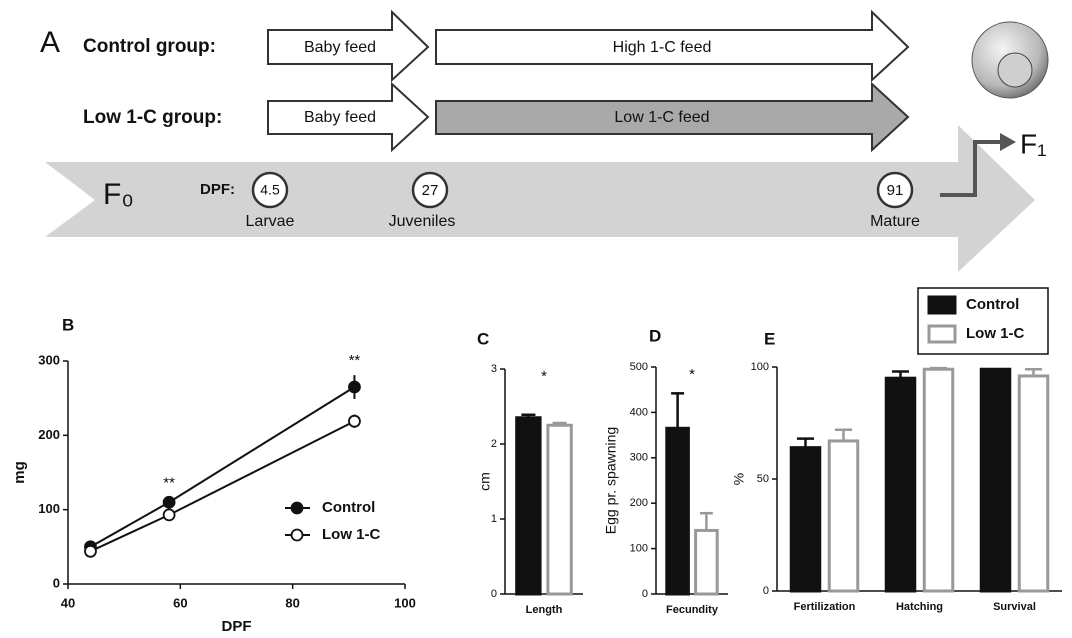  What do you see at coordinates (494, 369) in the screenshot?
I see `y-tick-label: 3` at bounding box center [494, 369].